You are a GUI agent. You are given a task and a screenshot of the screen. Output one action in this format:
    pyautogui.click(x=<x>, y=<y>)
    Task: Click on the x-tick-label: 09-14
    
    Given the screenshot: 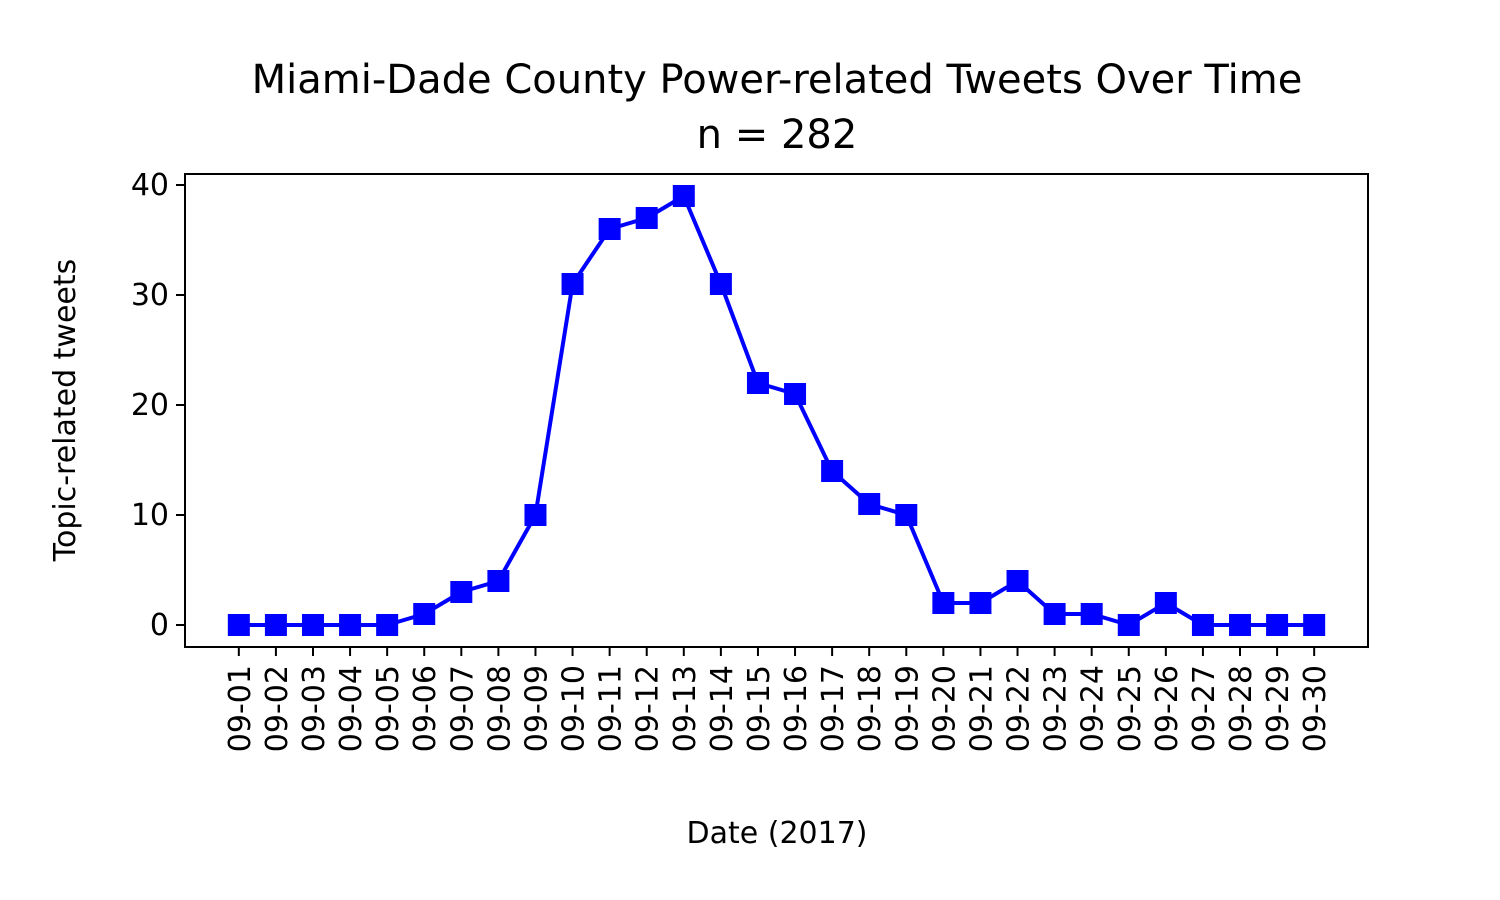 What is the action you would take?
    pyautogui.click(x=722, y=708)
    